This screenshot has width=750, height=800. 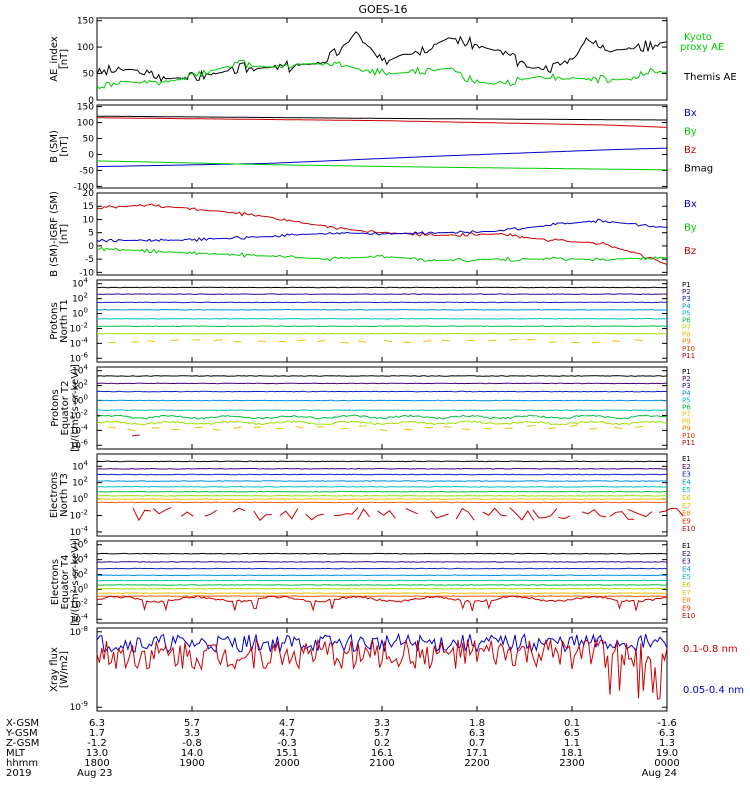 I want to click on x-tick-label: 0.2, so click(x=382, y=743).